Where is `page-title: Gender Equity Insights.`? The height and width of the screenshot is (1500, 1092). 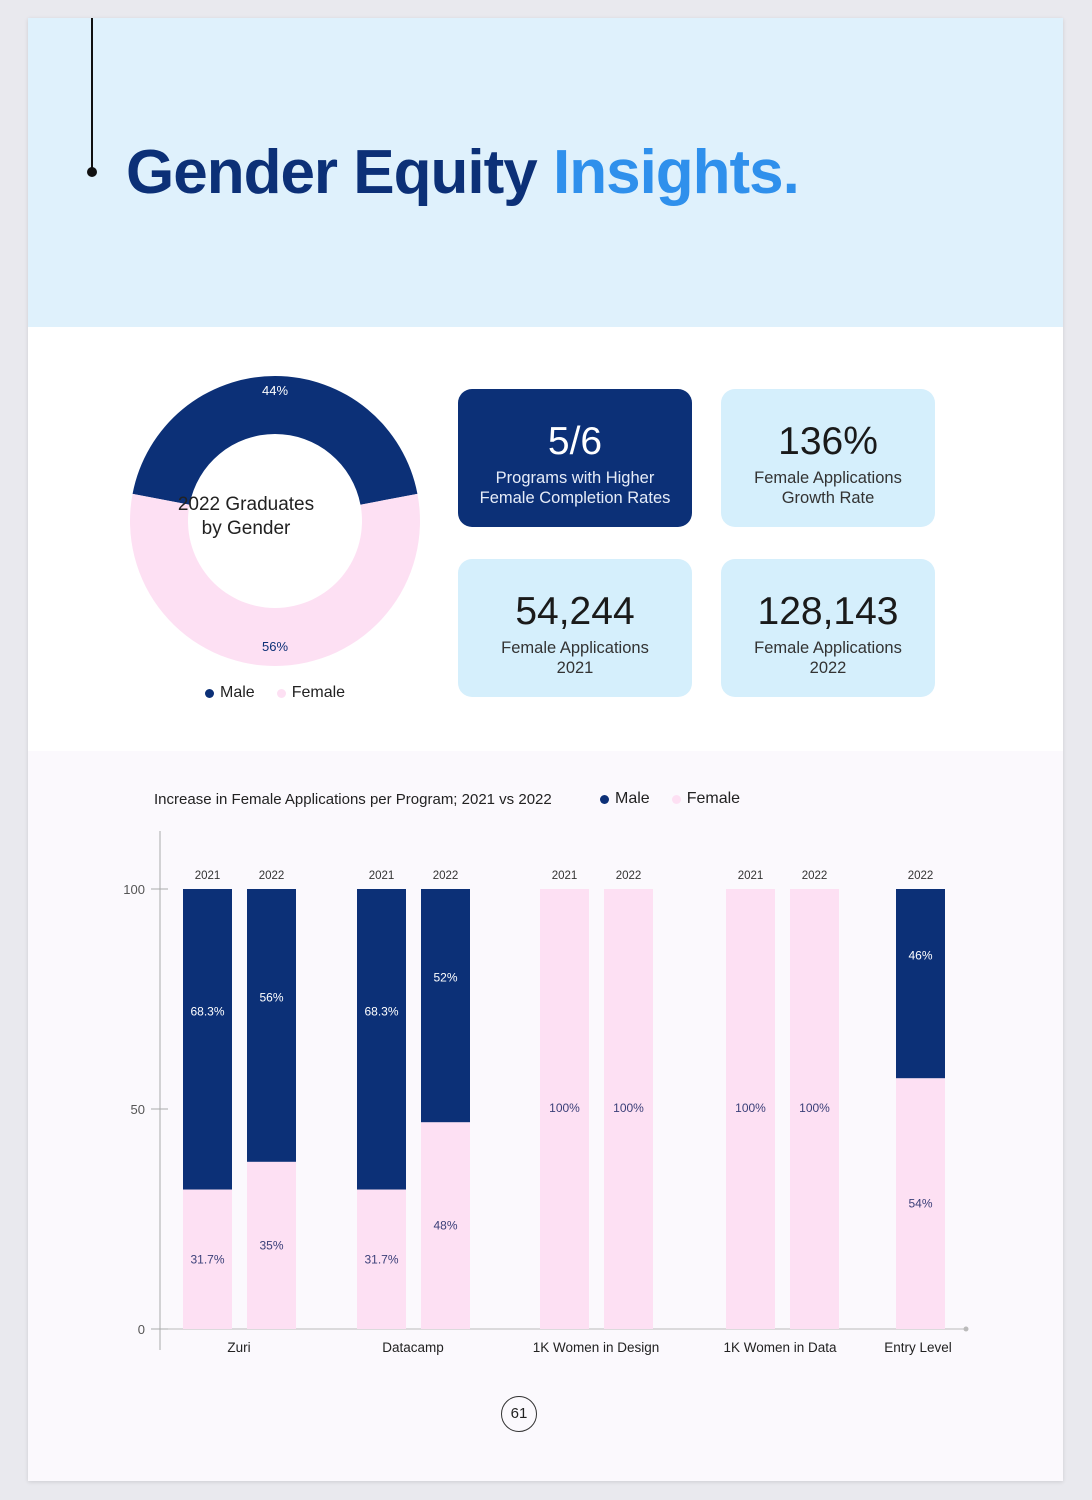 page-title: Gender Equity Insights. is located at coordinates (463, 173).